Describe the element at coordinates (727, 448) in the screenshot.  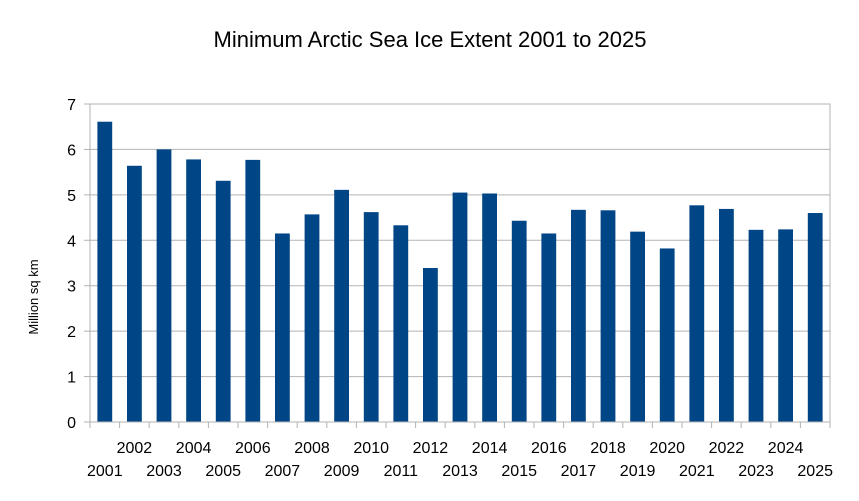
I see `x-tick-label: 2022` at that location.